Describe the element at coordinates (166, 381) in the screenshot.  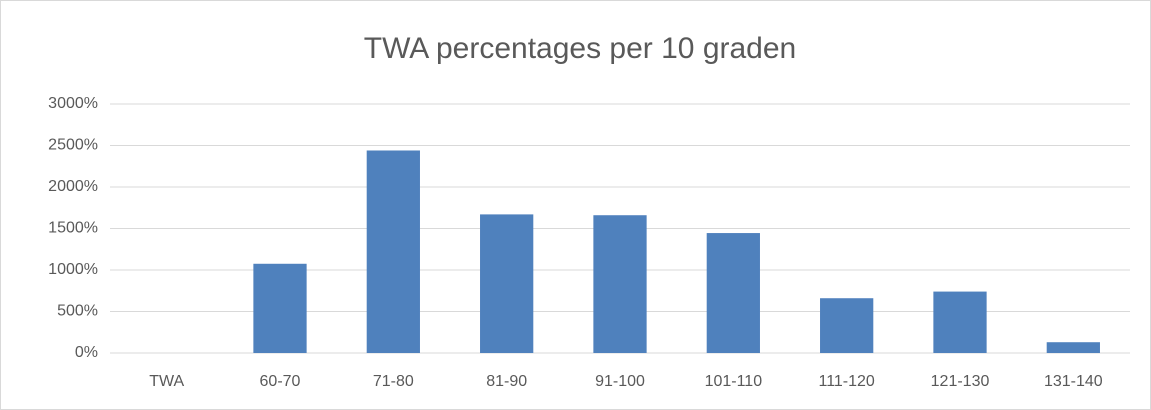
I see `x-tick-label: TWA` at that location.